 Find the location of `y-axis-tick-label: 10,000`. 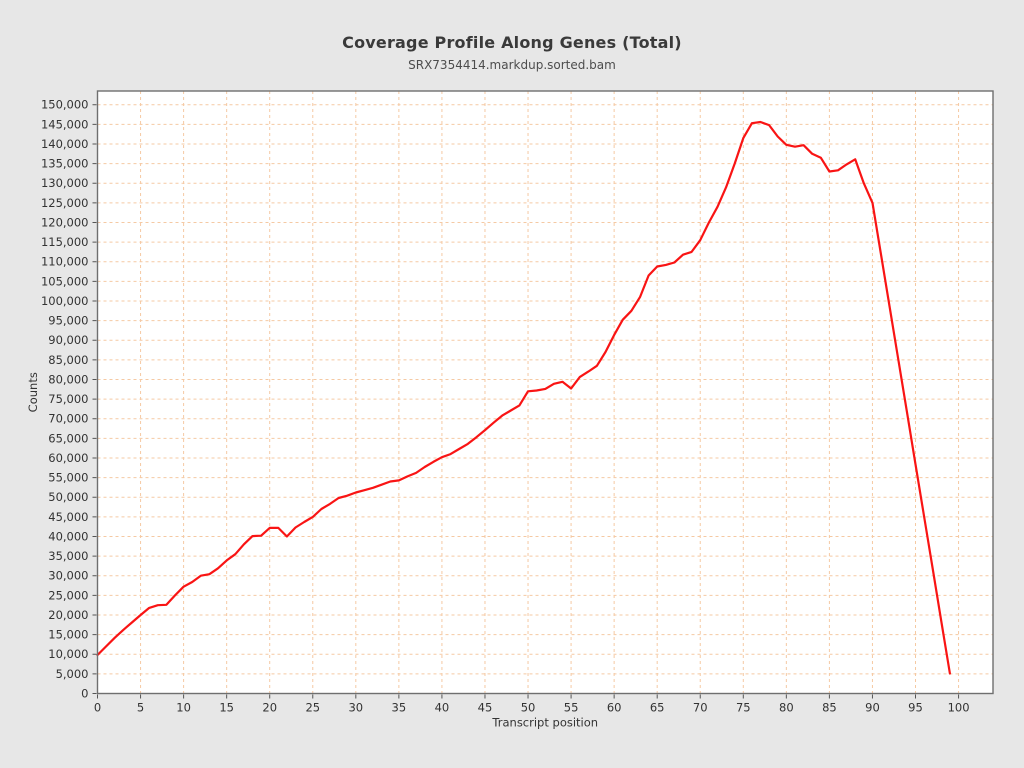

y-axis-tick-label: 10,000 is located at coordinates (68, 654).